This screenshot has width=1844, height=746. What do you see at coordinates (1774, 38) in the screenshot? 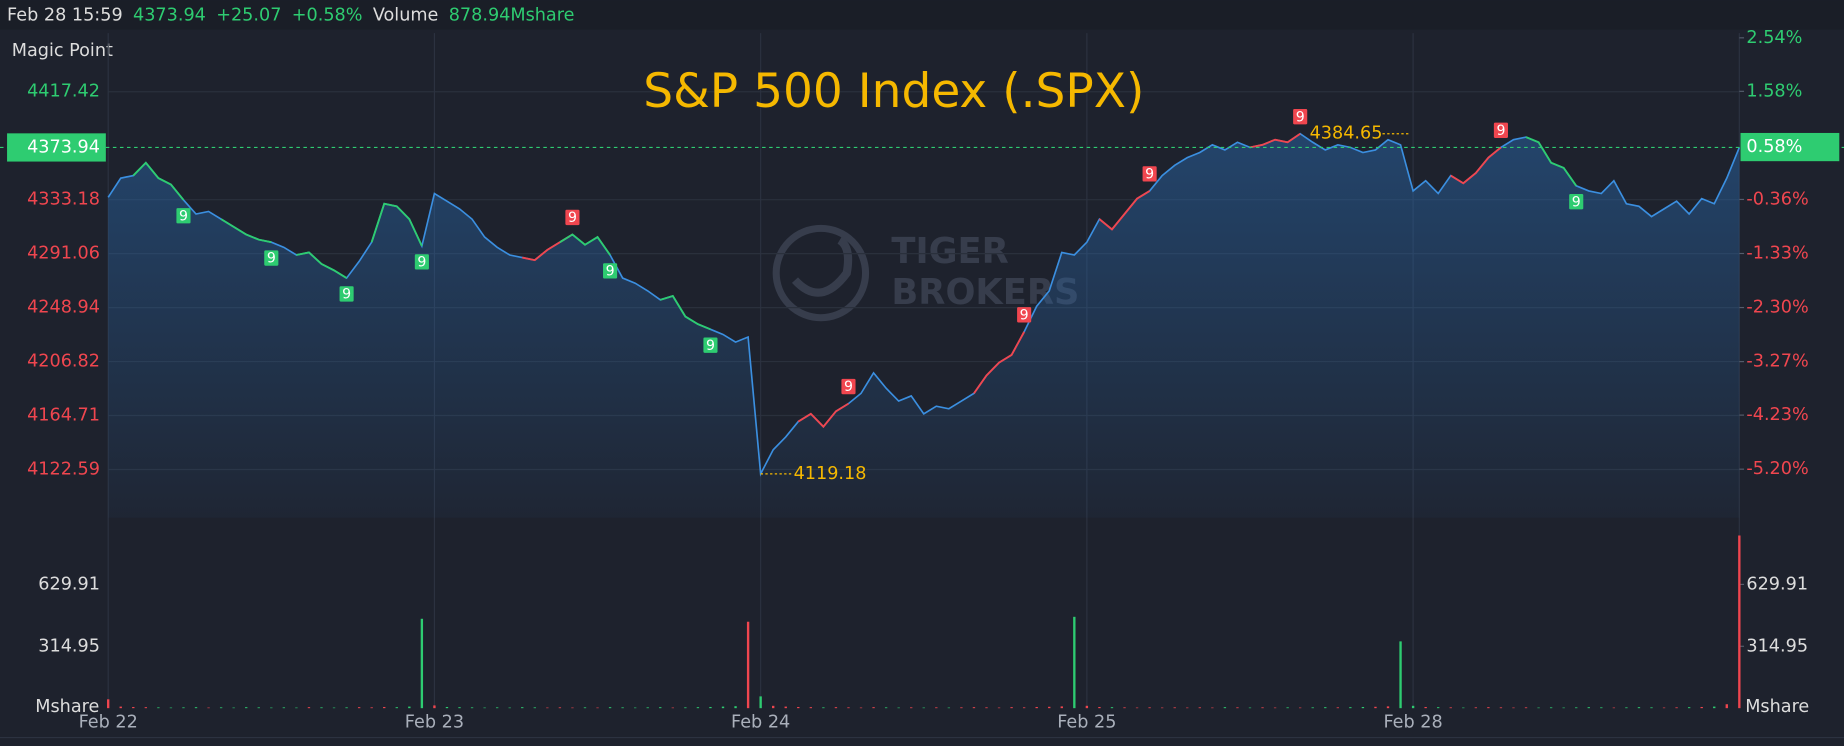
I see `y2-tick-label: 2.54%` at bounding box center [1774, 38].